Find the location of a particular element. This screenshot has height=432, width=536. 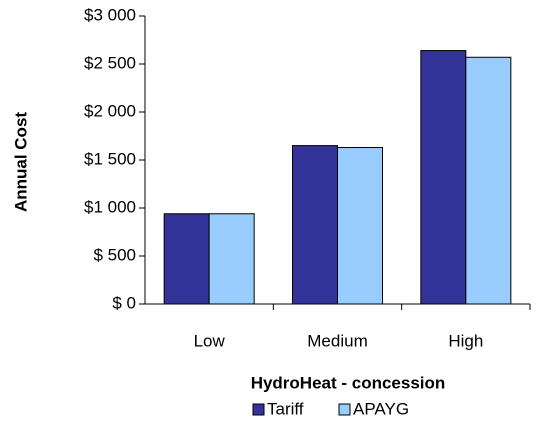

y-axis-label: Annual Cost is located at coordinates (20, 162).